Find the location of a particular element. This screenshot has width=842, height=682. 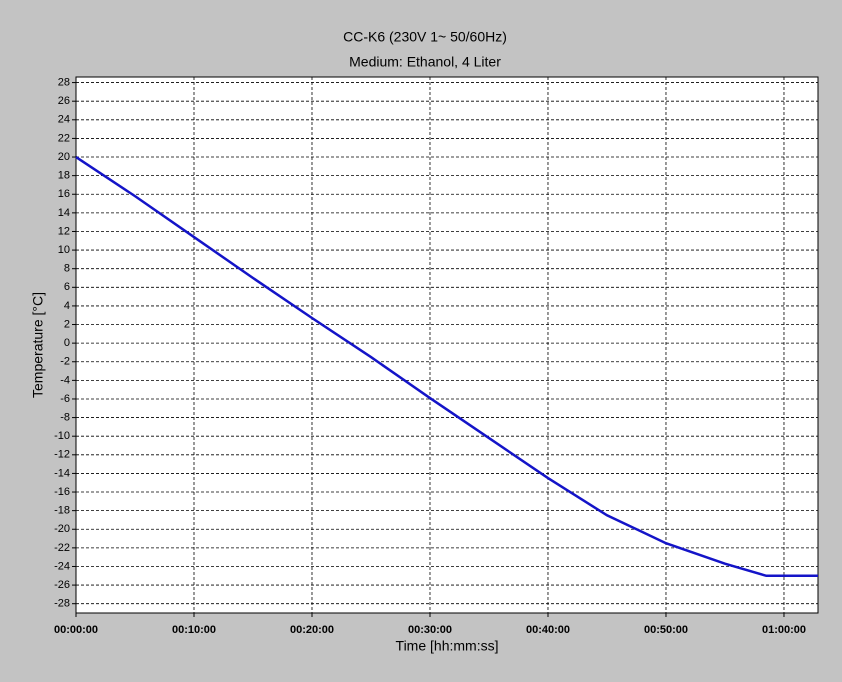

y-tick-label: -22 is located at coordinates (62, 548).